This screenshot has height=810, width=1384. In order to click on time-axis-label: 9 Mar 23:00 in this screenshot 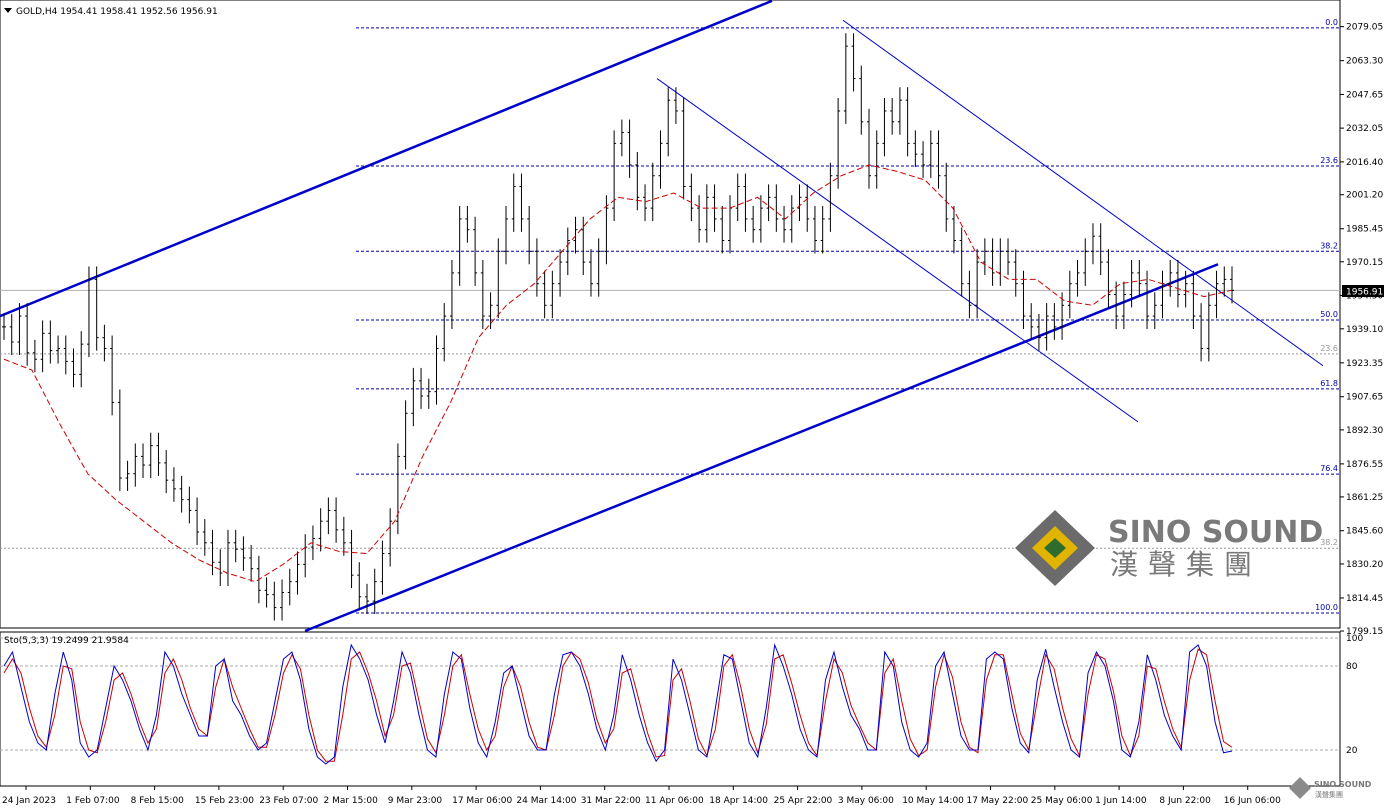, I will do `click(415, 801)`.